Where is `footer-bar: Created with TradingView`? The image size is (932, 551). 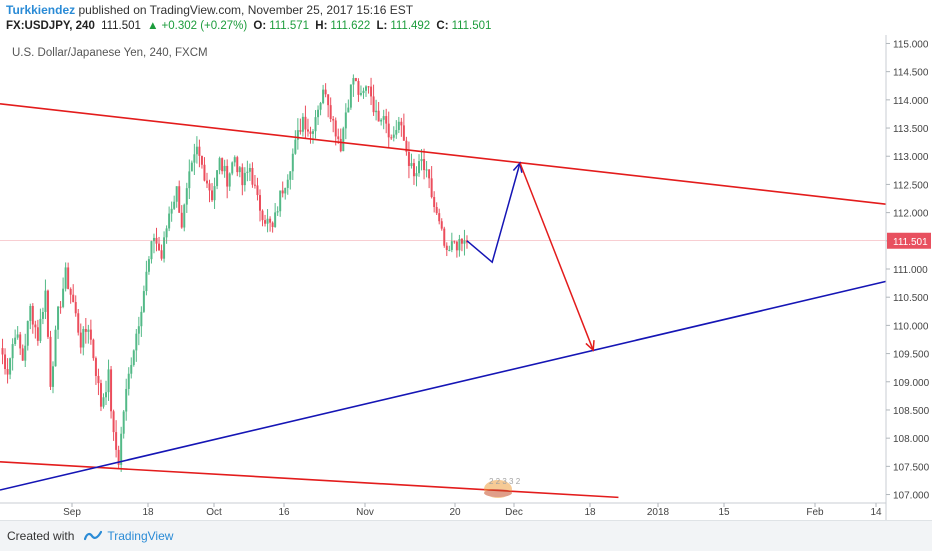 footer-bar: Created with TradingView is located at coordinates (466, 535).